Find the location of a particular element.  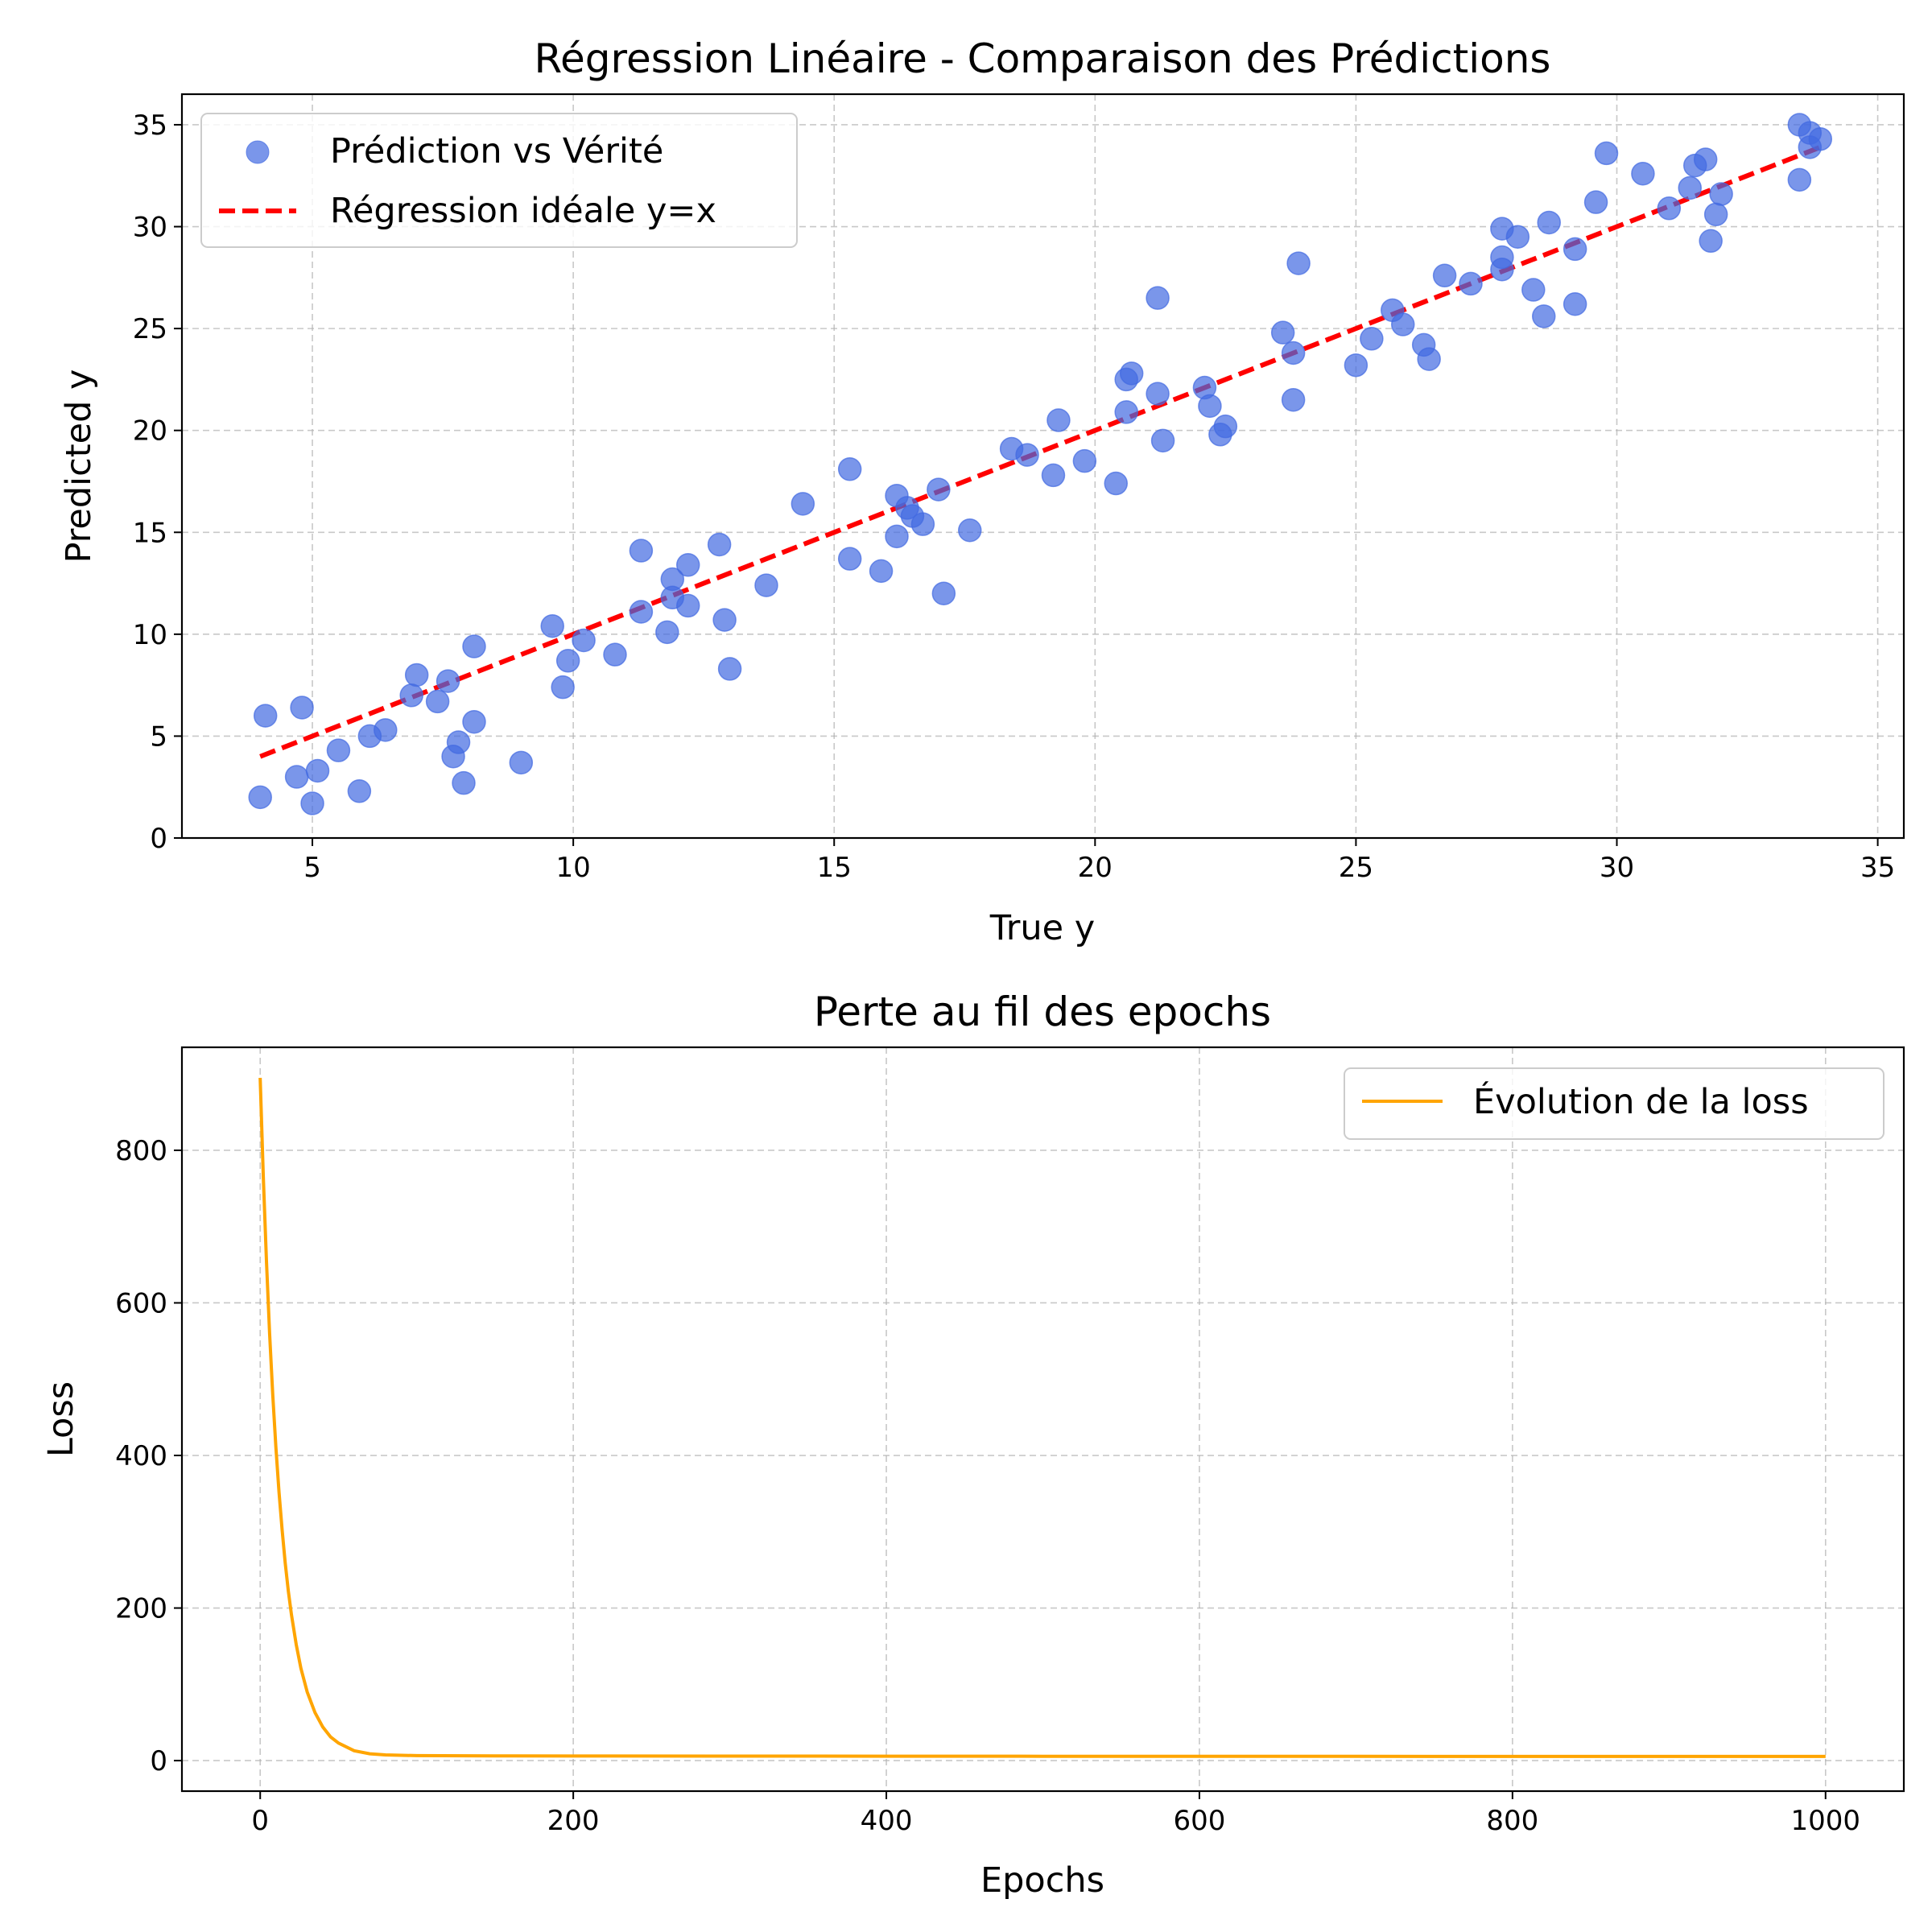

scatter-y-tick-label: 20 is located at coordinates (150, 431).